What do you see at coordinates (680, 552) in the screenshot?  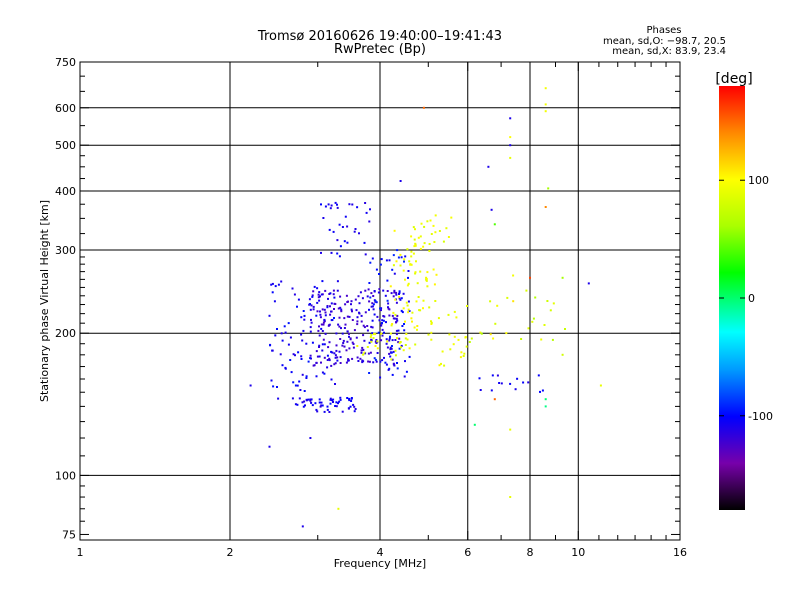 I see `x-tick-label: 16` at bounding box center [680, 552].